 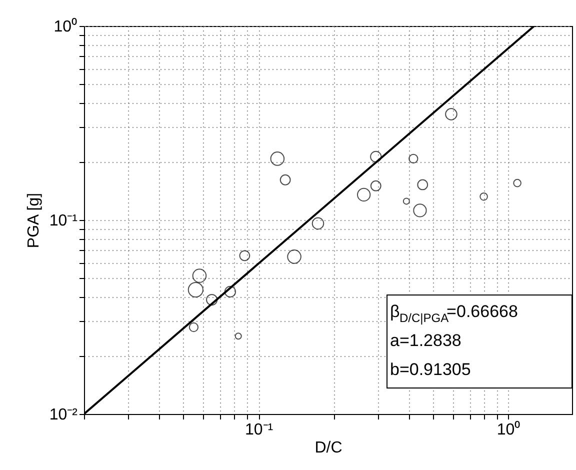 I want to click on y-axis-title: PGA [g], so click(x=33, y=220).